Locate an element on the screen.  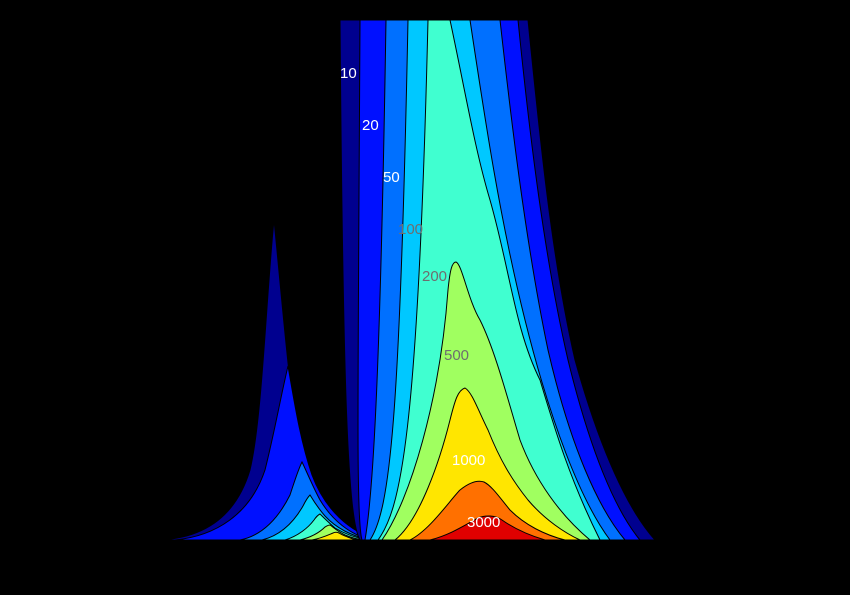
contour-label-200: 200 is located at coordinates (434, 276).